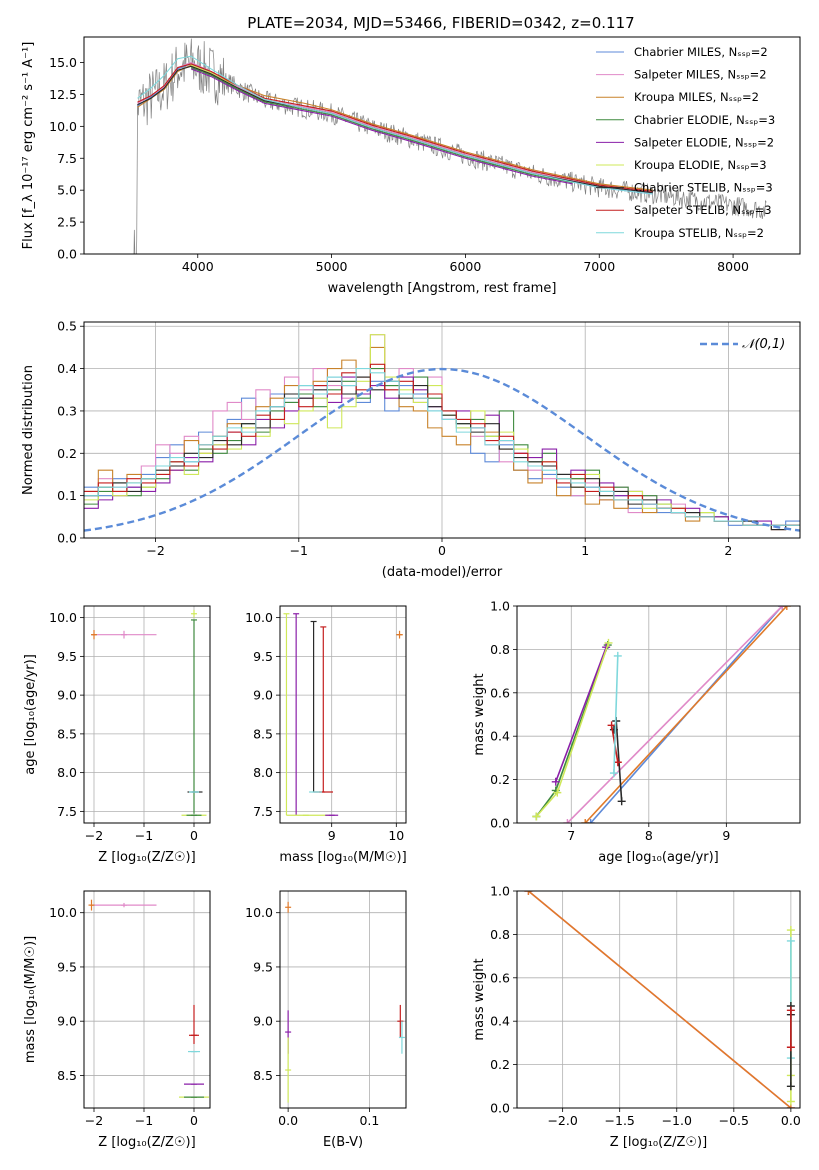 This screenshot has width=819, height=1170. What do you see at coordinates (67, 410) in the screenshot?
I see `y-tick-label: 0.3` at bounding box center [67, 410].